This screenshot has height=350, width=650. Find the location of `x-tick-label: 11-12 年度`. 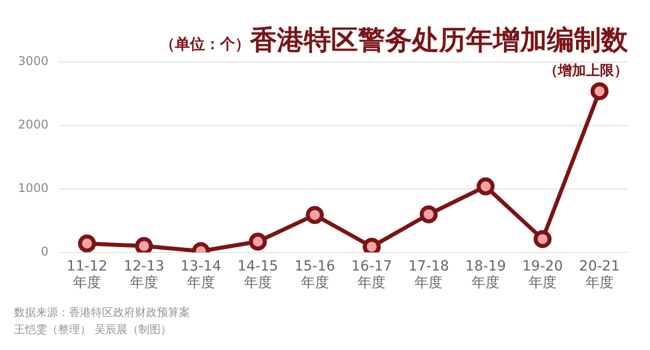

x-tick-label: 11-12 年度 is located at coordinates (87, 275).